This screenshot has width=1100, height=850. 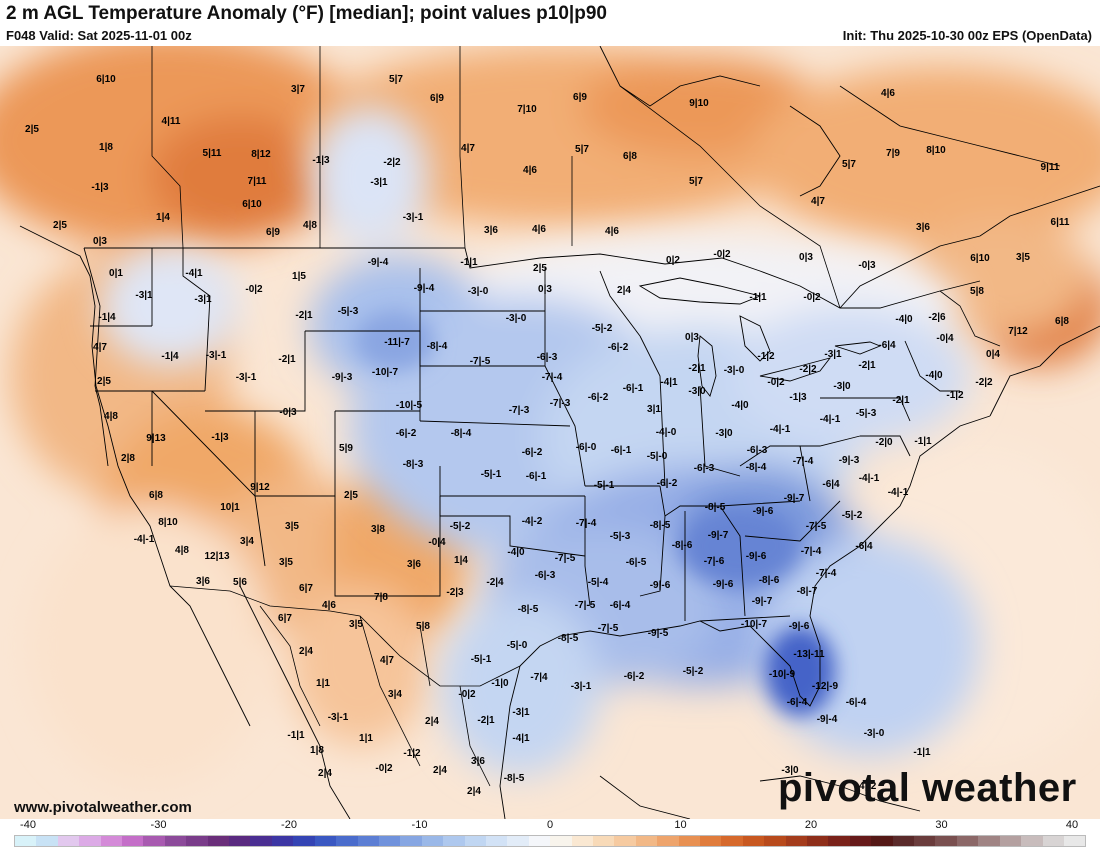 I want to click on point-value: -3|-1, so click(x=338, y=717).